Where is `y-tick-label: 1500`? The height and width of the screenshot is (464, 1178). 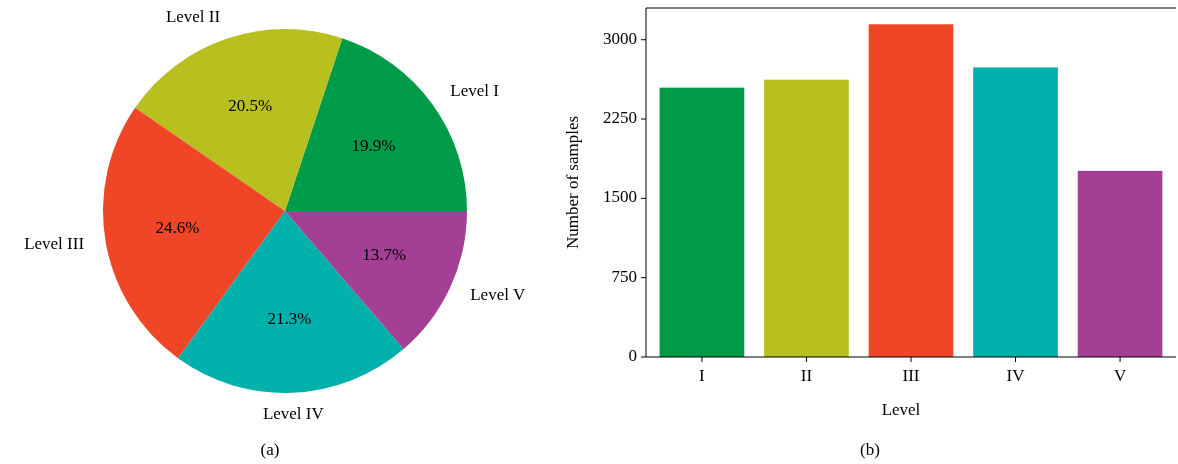
y-tick-label: 1500 is located at coordinates (620, 197).